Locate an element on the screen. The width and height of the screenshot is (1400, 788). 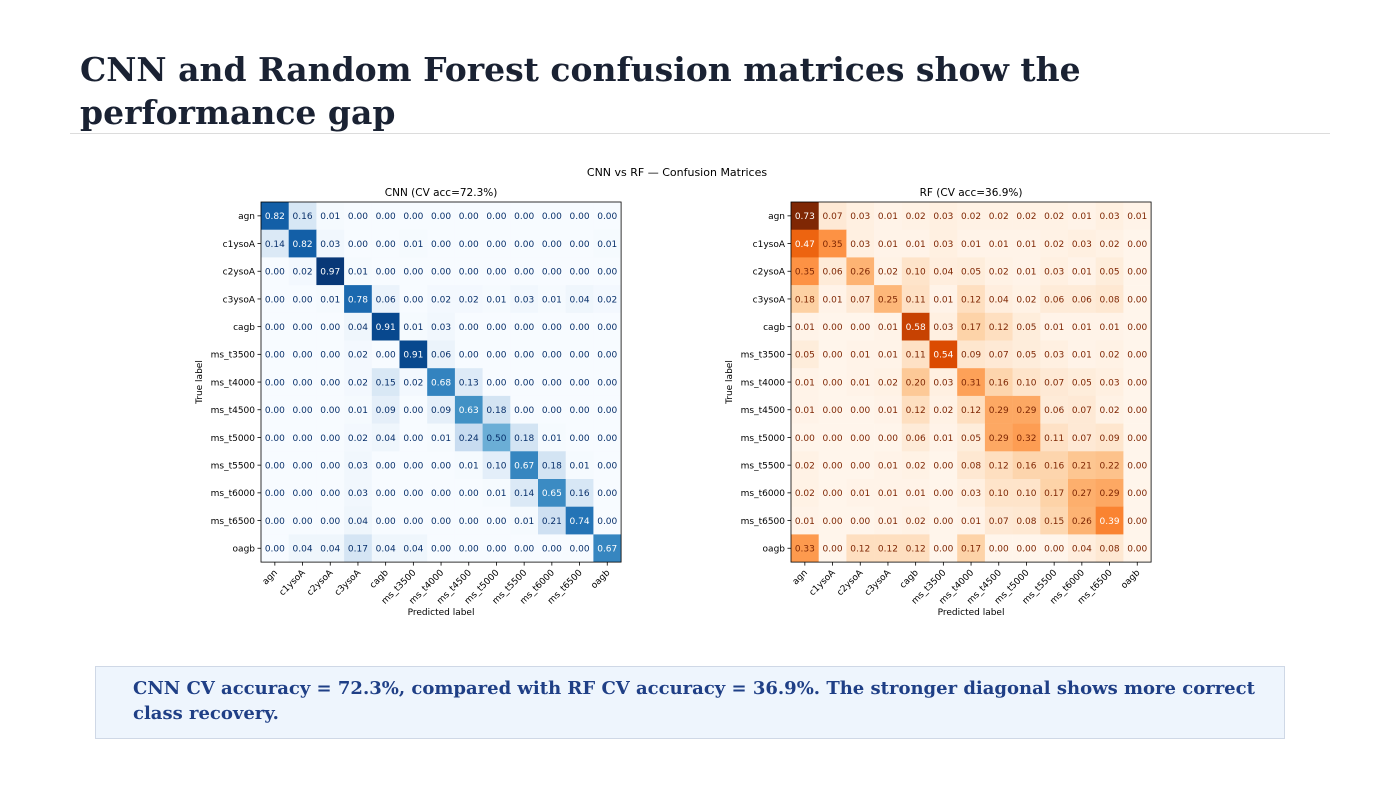
y-tick-label: agn is located at coordinates (776, 217).